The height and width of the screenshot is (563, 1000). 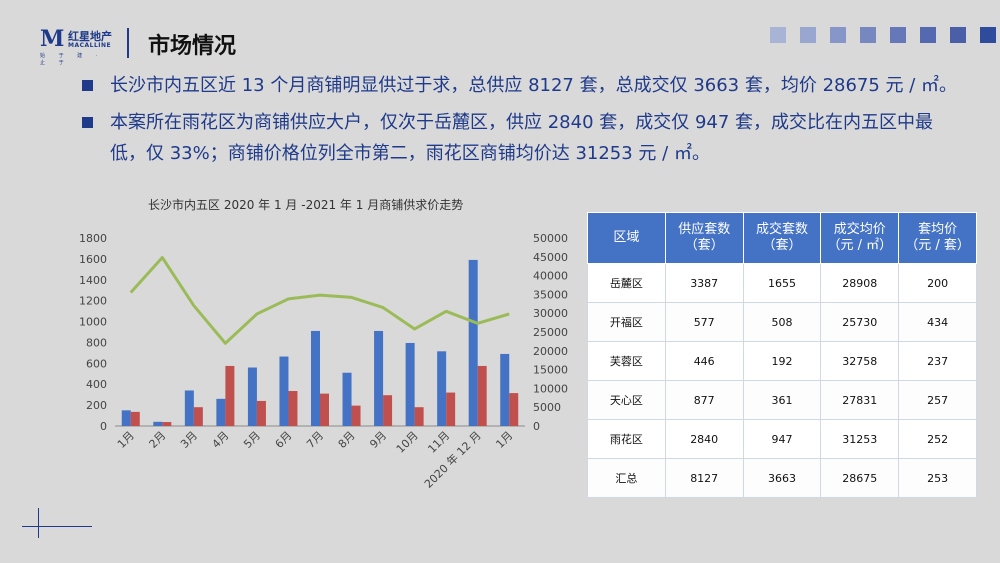 What do you see at coordinates (626, 400) in the screenshot?
I see `table-cell: 天心区` at bounding box center [626, 400].